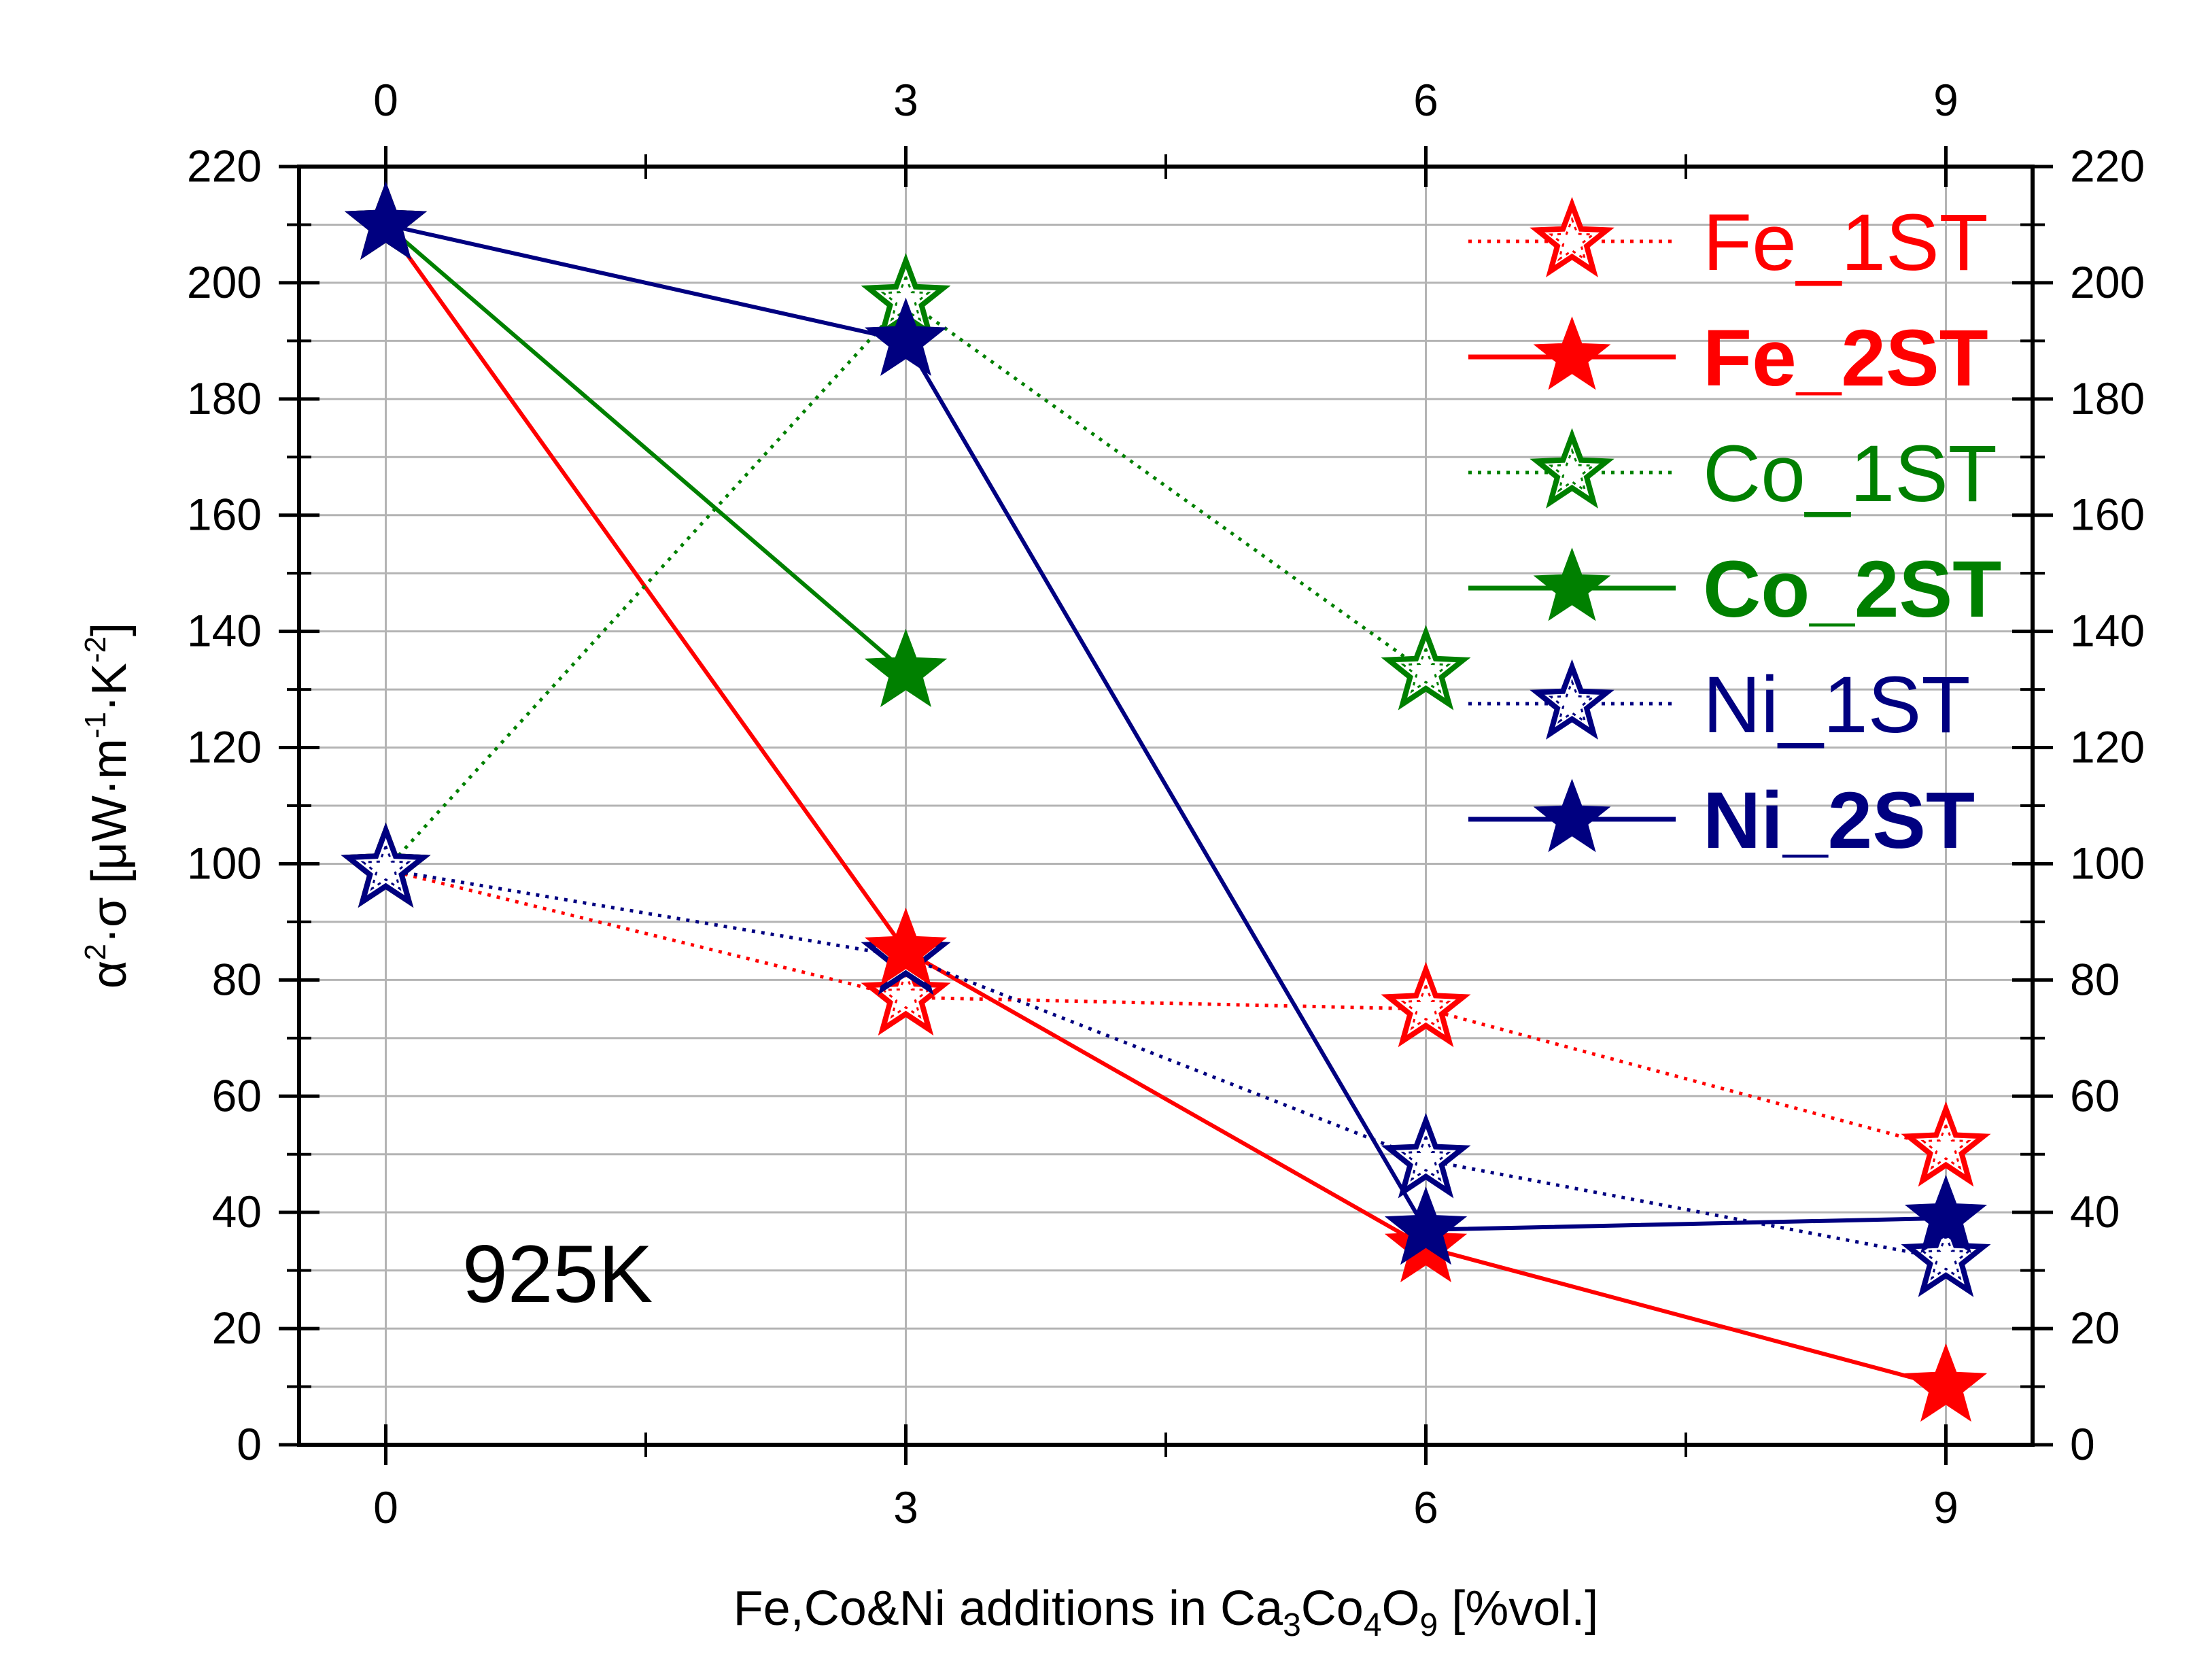 The image size is (2210, 1680). Describe the element at coordinates (1735, 530) in the screenshot. I see `legend: Fe_1ST Fe_2ST Co_1ST Co_2ST Ni_1ST Ni_2ST` at that location.